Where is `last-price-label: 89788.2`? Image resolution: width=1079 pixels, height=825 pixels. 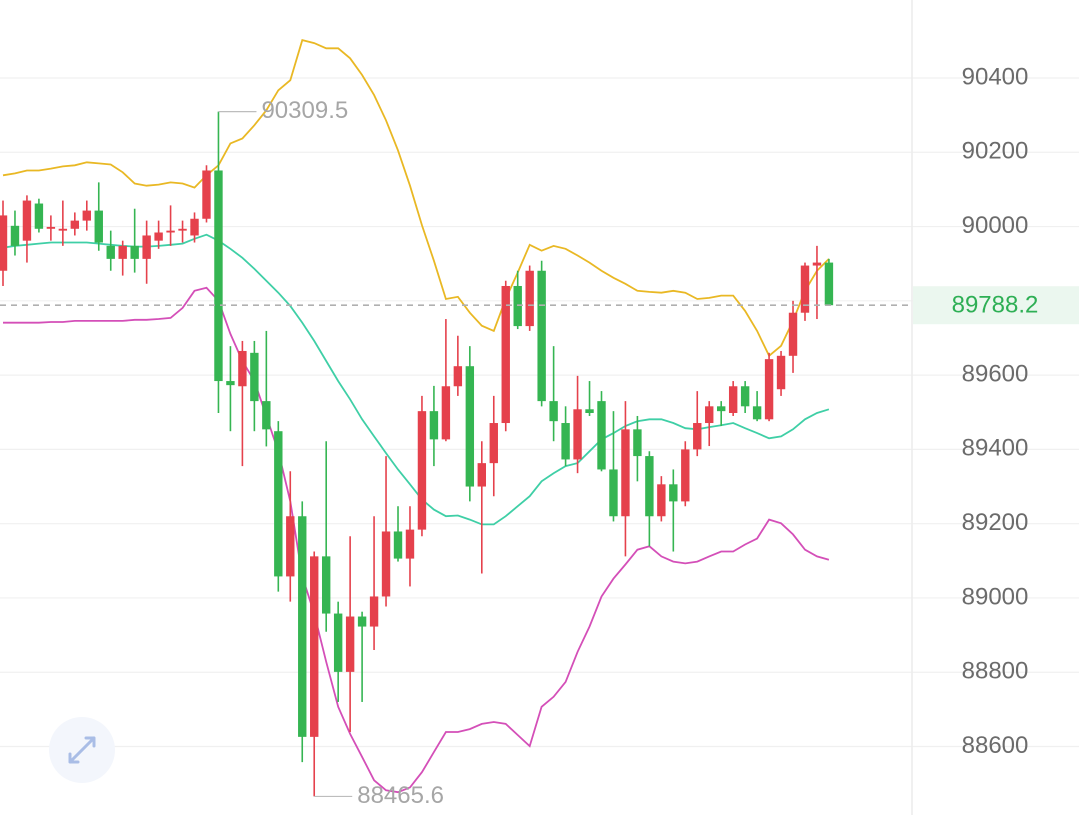
last-price-label: 89788.2 is located at coordinates (995, 305).